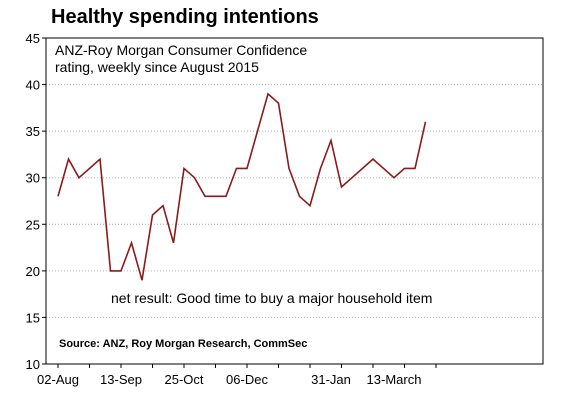 This screenshot has width=568, height=414. Describe the element at coordinates (58, 379) in the screenshot. I see `x-tick-label: 02-Aug` at that location.